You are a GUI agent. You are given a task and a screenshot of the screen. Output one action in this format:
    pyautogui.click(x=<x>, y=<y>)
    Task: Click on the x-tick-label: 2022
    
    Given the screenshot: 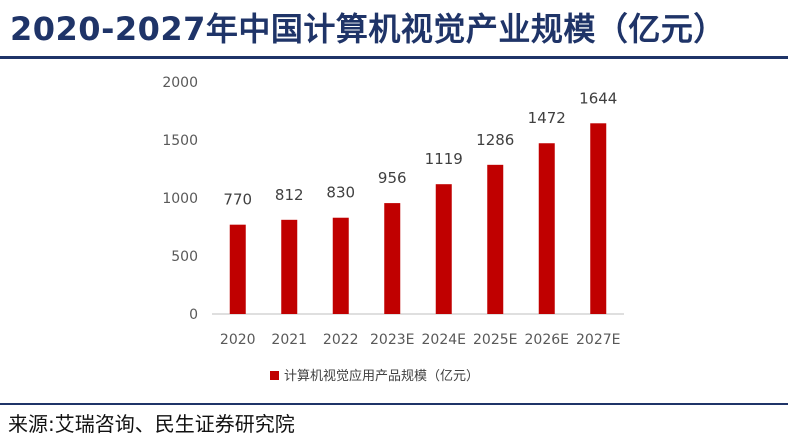 What is the action you would take?
    pyautogui.click(x=341, y=340)
    